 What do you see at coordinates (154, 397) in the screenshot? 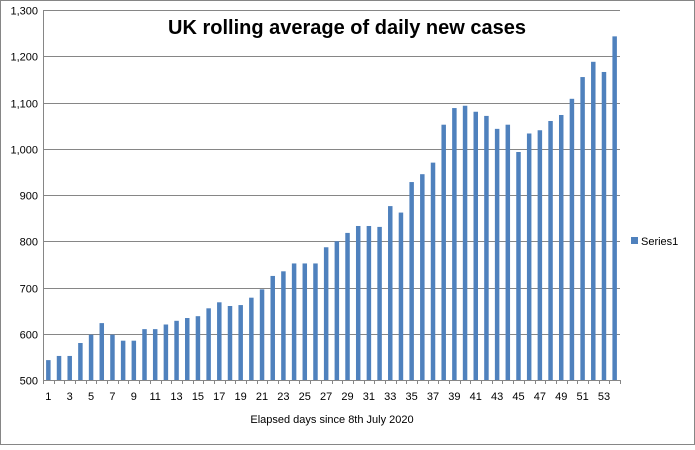
I see `x-tick-label: 11` at bounding box center [154, 397].